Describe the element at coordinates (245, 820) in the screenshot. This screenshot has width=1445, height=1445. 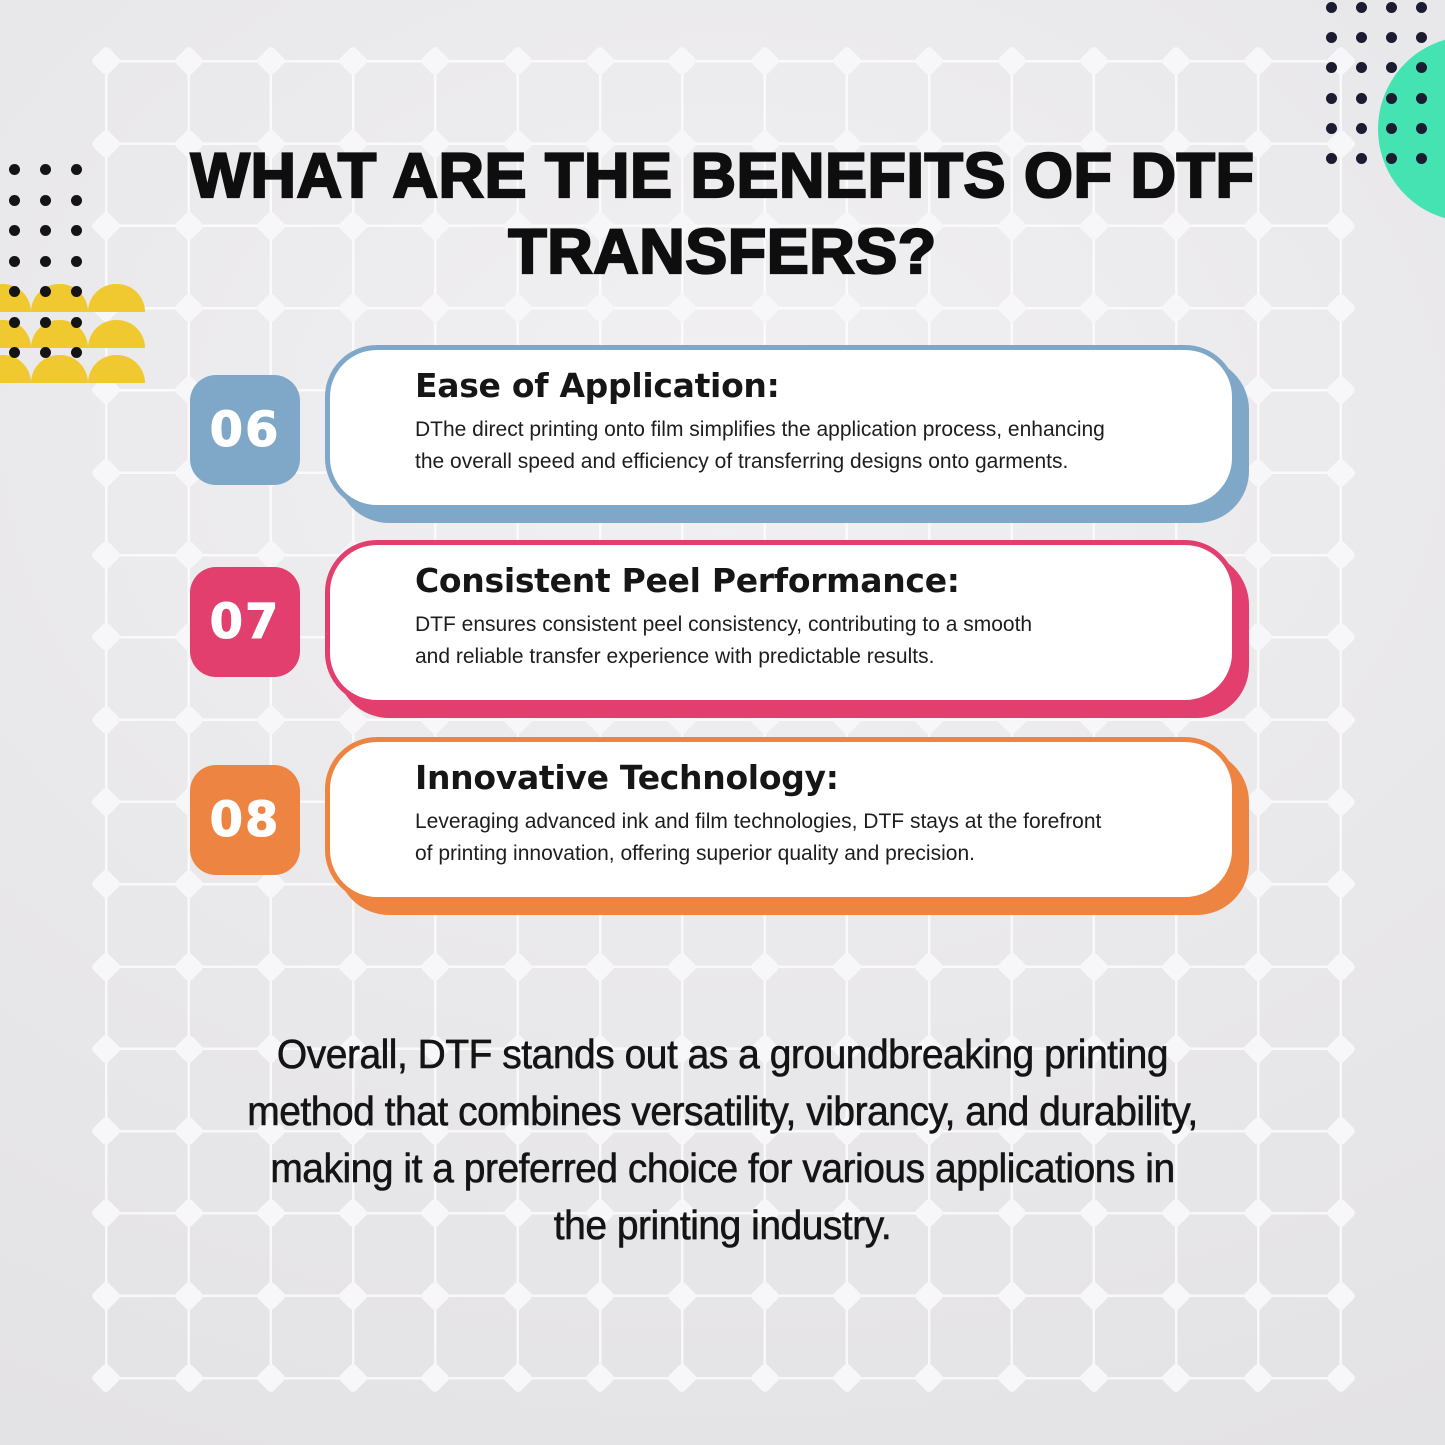
I see `card-number-label: 08` at that location.